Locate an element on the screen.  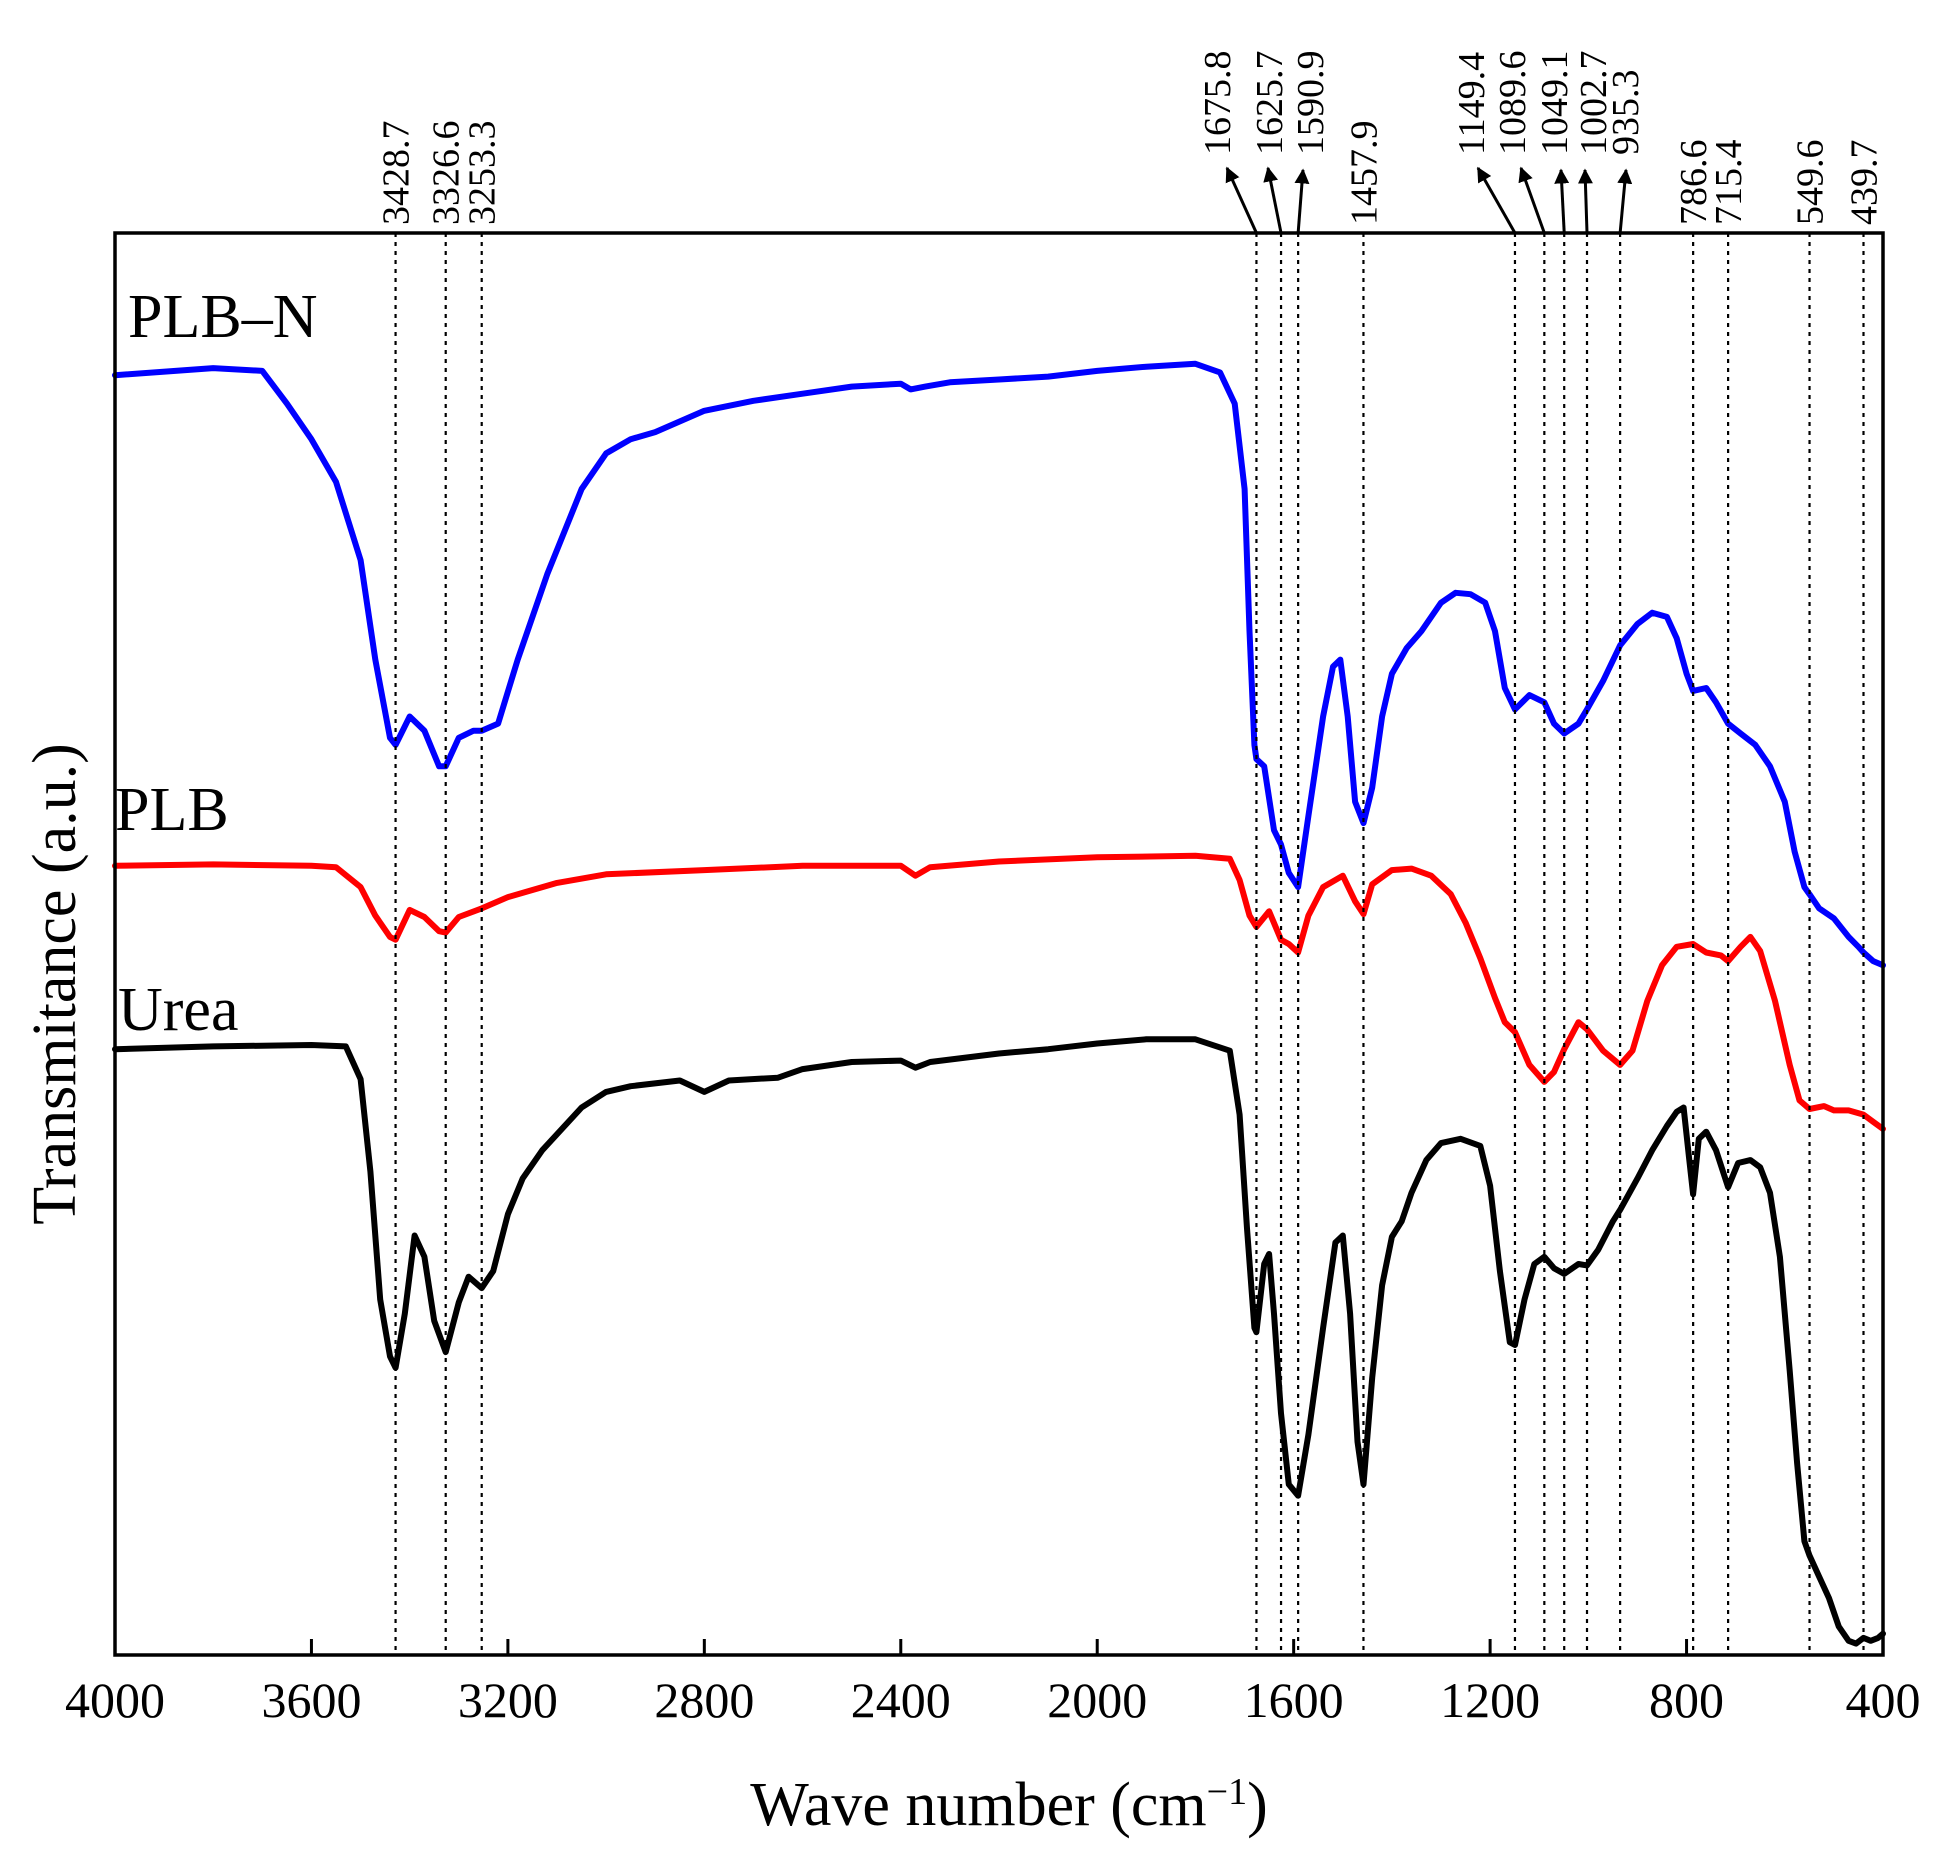
peak-marker-1625-7: 1625.7 is located at coordinates (1270, 853).